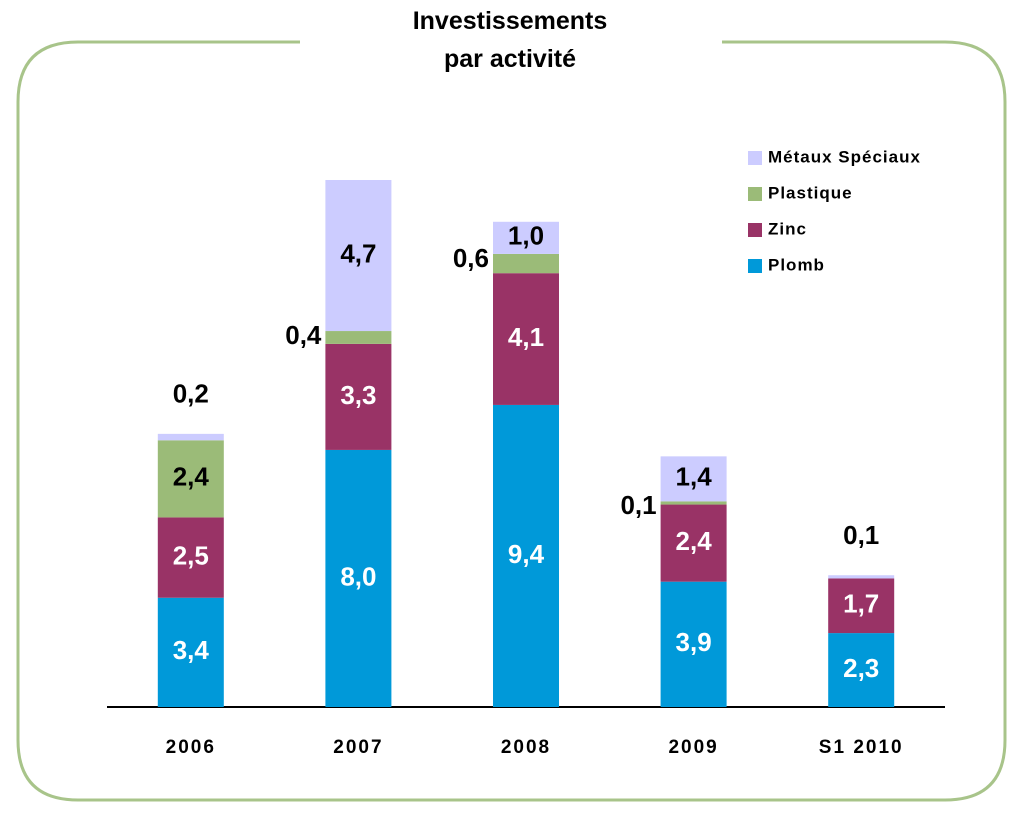 This screenshot has height=820, width=1023. Describe the element at coordinates (358, 747) in the screenshot. I see `x-tick-label: 2007` at that location.